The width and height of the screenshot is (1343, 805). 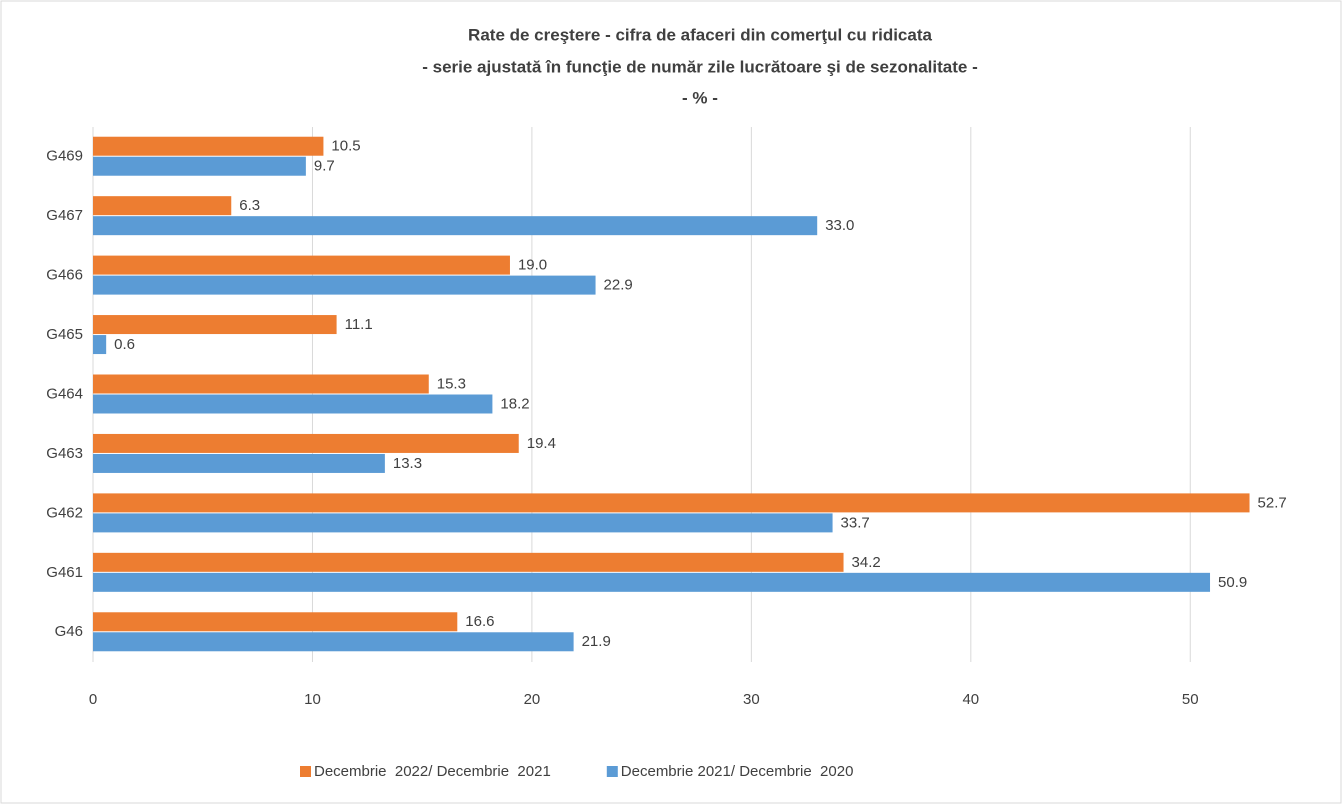 I want to click on value-label: 9.7, so click(x=324, y=166).